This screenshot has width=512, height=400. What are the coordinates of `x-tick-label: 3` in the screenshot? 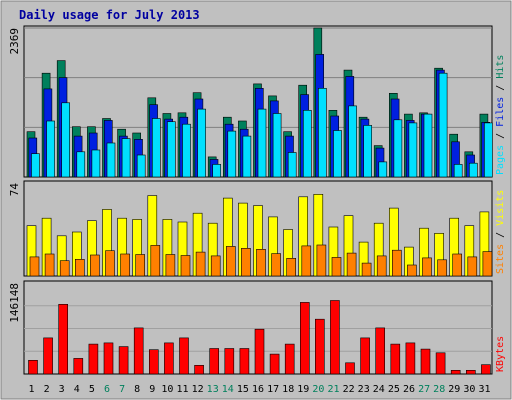 It's located at (62, 389).